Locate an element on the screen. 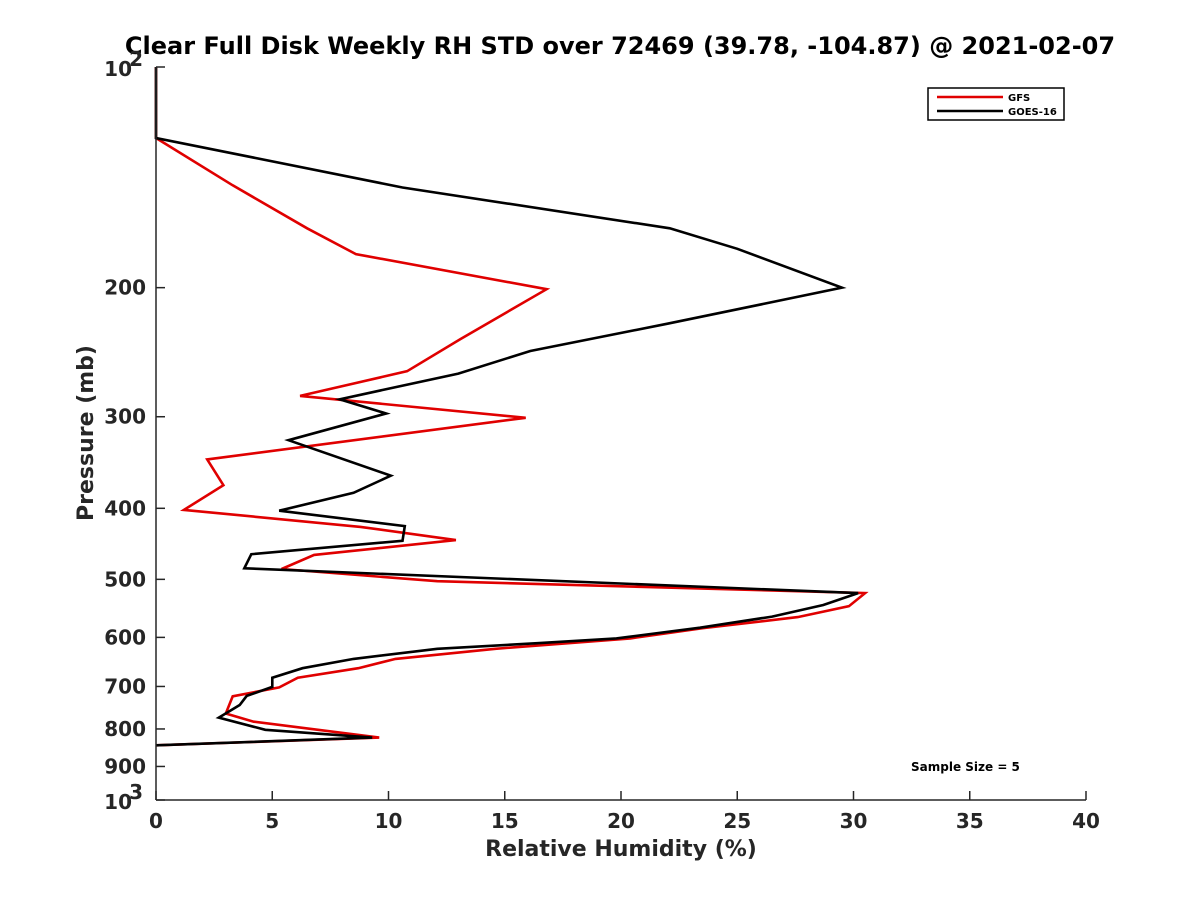  x-tick-label: 40 is located at coordinates (1086, 821).